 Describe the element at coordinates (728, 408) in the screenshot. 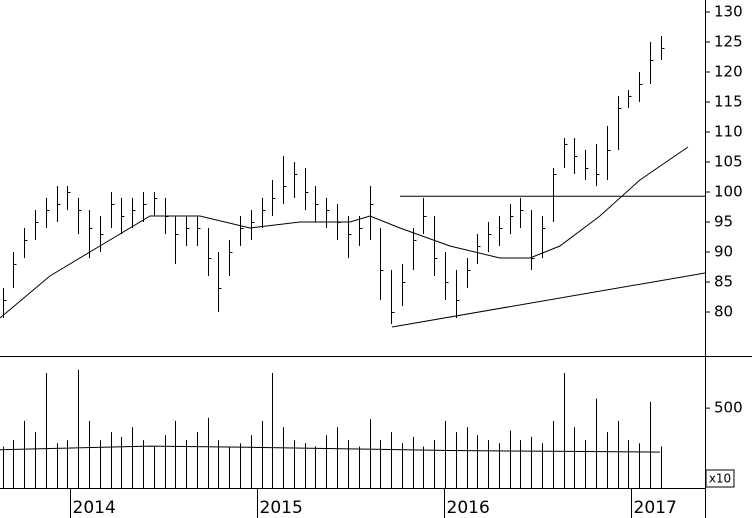

I see `volume-tick-label: 500` at that location.